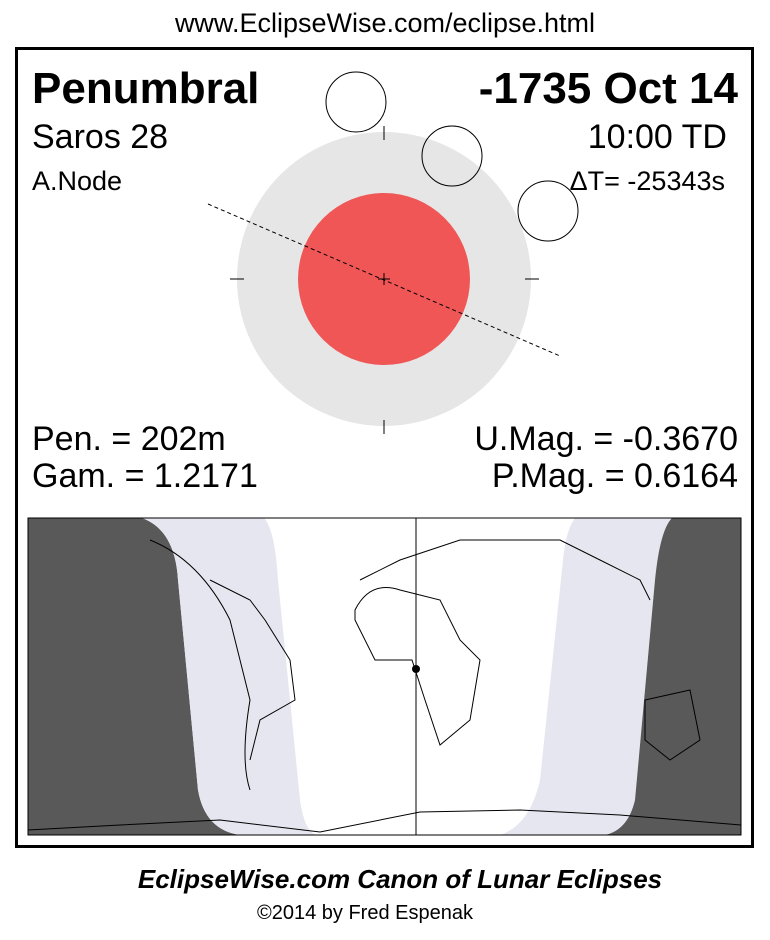  Describe the element at coordinates (452, 156) in the screenshot. I see `moon-position-mid` at that location.